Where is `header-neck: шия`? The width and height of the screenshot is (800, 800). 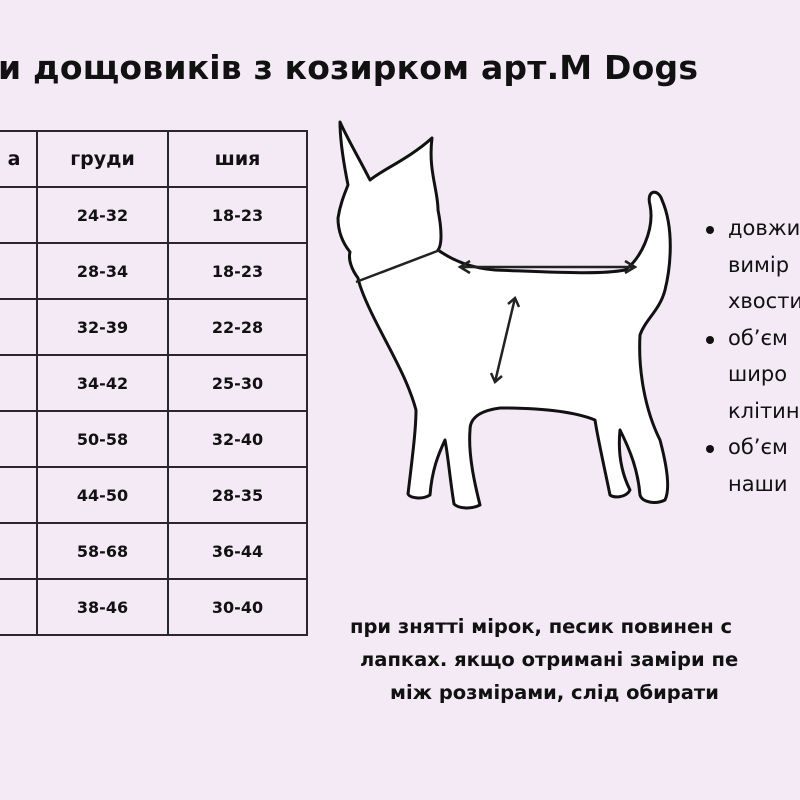
header-neck: шия is located at coordinates (237, 159).